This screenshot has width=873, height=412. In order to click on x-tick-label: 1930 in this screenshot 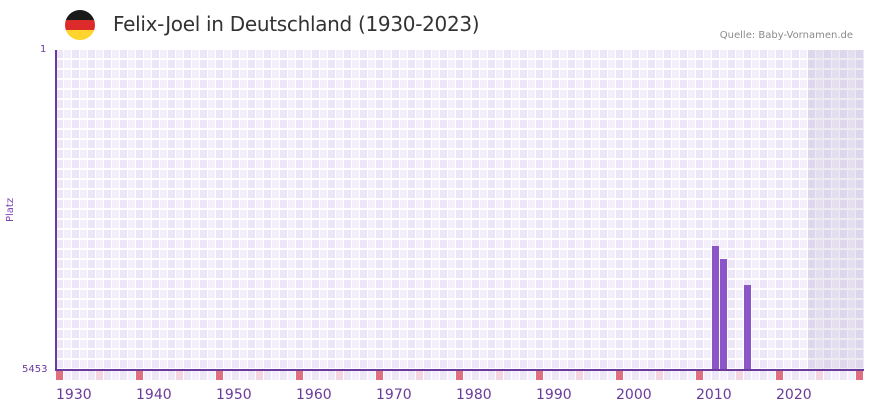, I will do `click(74, 395)`.